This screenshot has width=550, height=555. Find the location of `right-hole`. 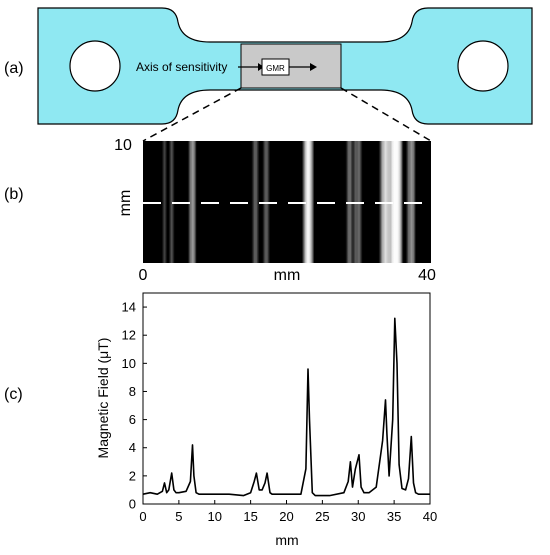

right-hole is located at coordinates (483, 66).